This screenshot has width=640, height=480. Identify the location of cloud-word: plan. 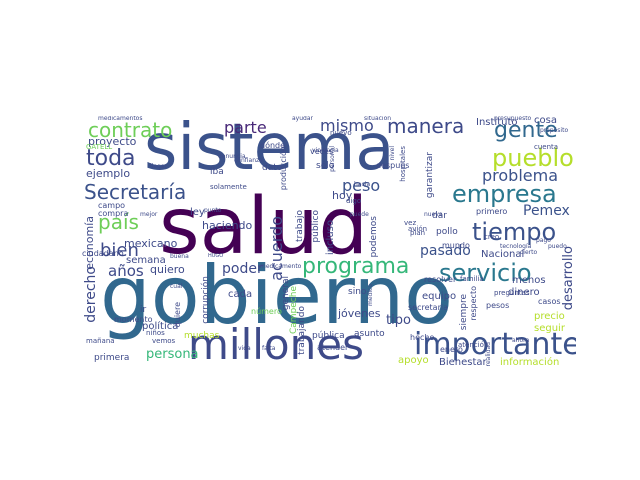
(418, 233).